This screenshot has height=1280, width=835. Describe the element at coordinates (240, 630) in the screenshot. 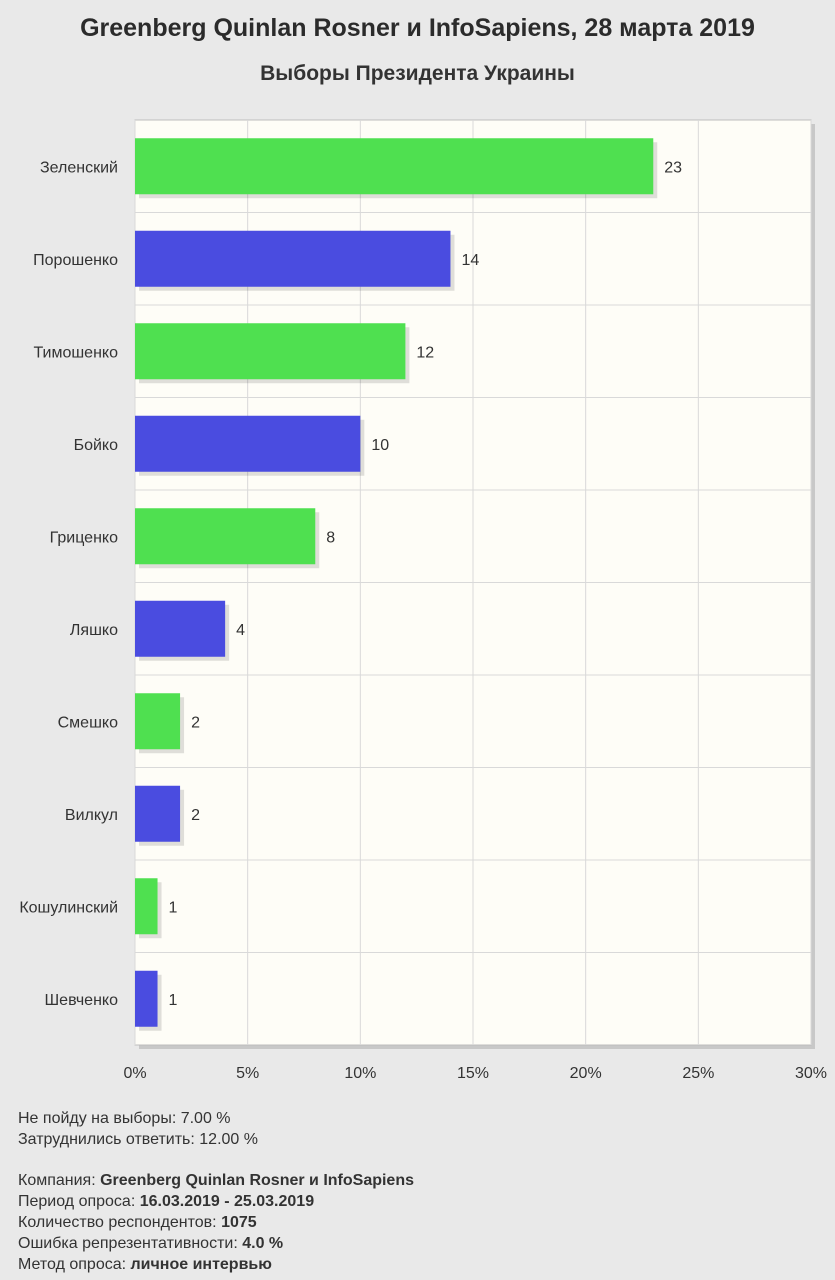

I see `value-label: 4` at that location.